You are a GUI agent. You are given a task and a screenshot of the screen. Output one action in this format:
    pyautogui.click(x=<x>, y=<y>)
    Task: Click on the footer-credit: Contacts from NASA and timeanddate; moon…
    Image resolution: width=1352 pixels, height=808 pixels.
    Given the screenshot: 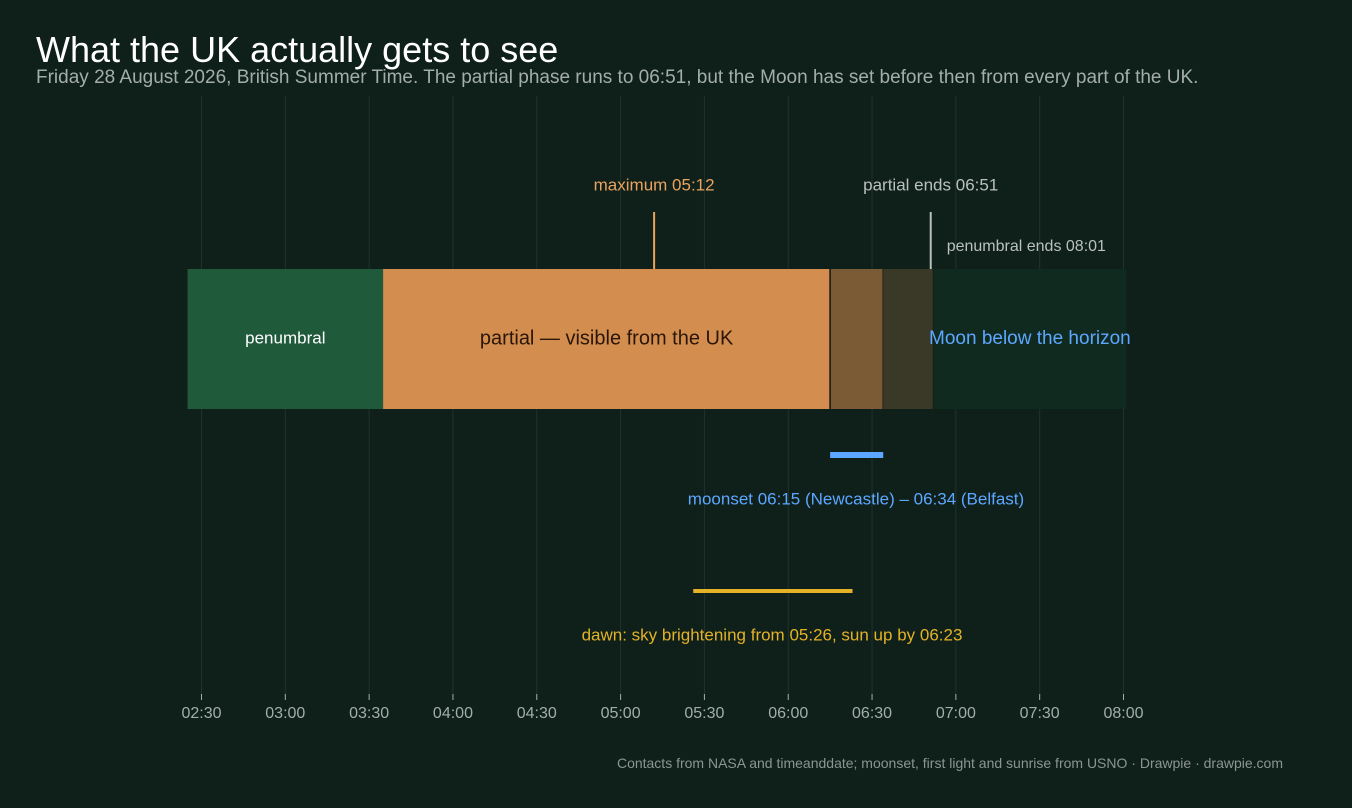 What is the action you would take?
    pyautogui.click(x=949, y=763)
    